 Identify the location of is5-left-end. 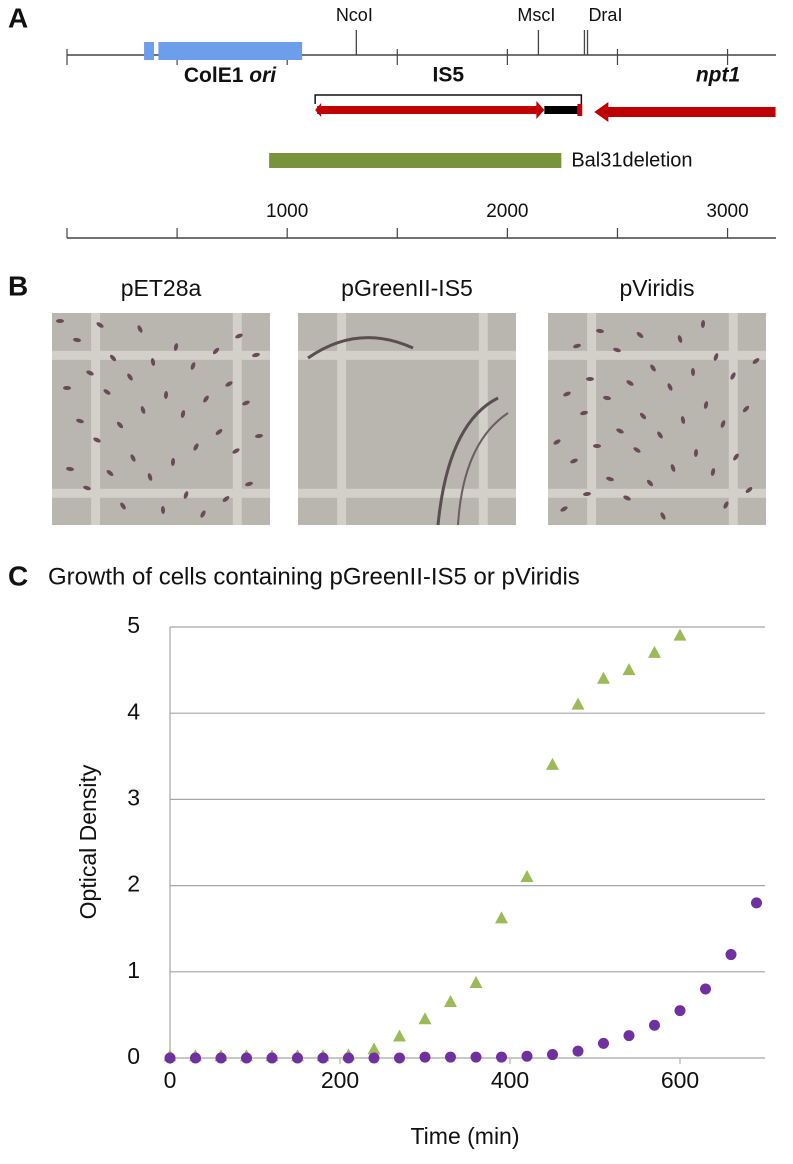
(318, 110).